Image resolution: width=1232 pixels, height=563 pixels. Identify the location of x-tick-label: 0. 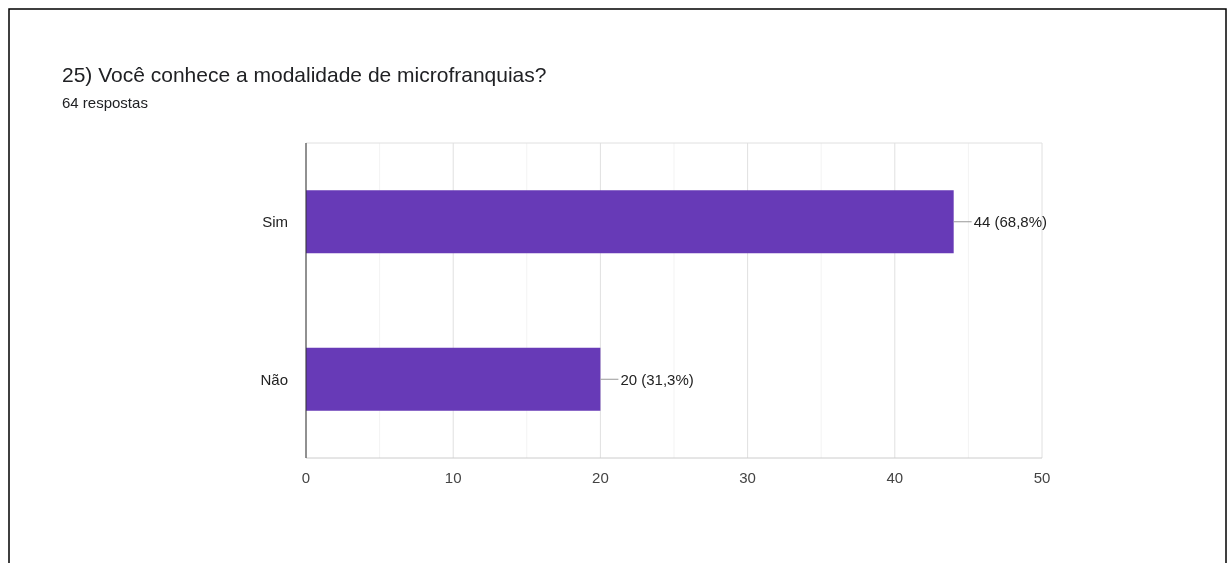
(306, 477).